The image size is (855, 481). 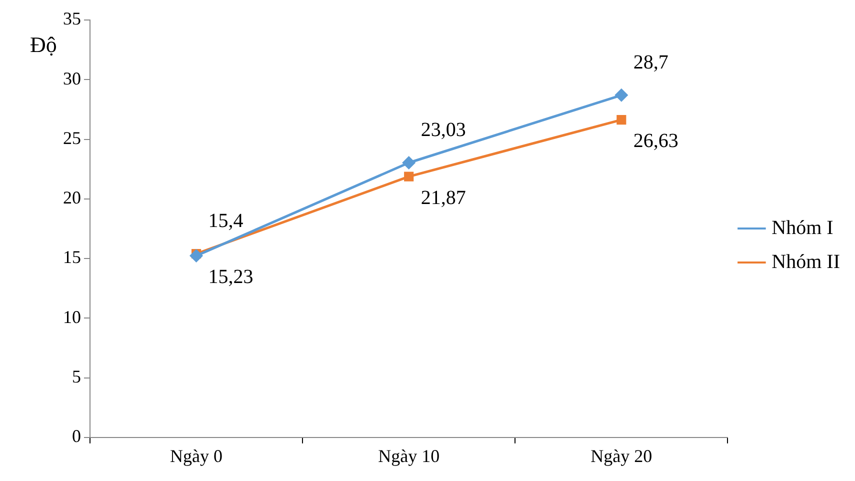 I want to click on legend-label: Nhóm I, so click(x=803, y=227).